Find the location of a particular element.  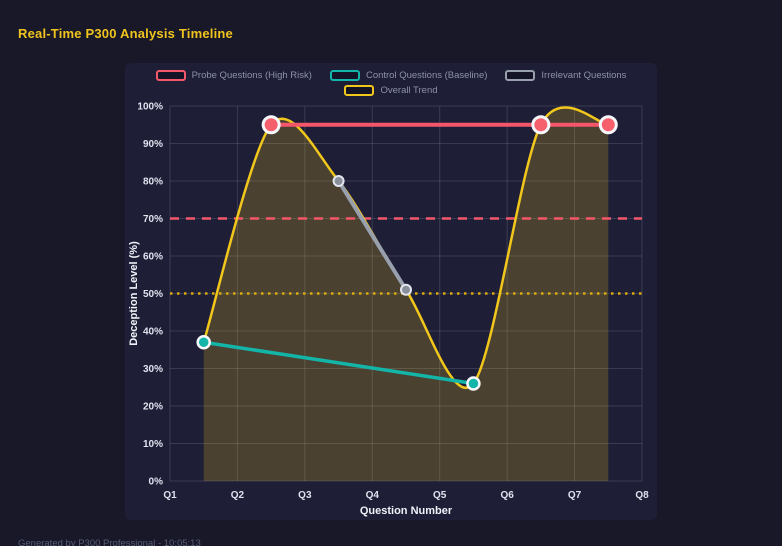

legend-swatch-probe-questions is located at coordinates (170, 75).